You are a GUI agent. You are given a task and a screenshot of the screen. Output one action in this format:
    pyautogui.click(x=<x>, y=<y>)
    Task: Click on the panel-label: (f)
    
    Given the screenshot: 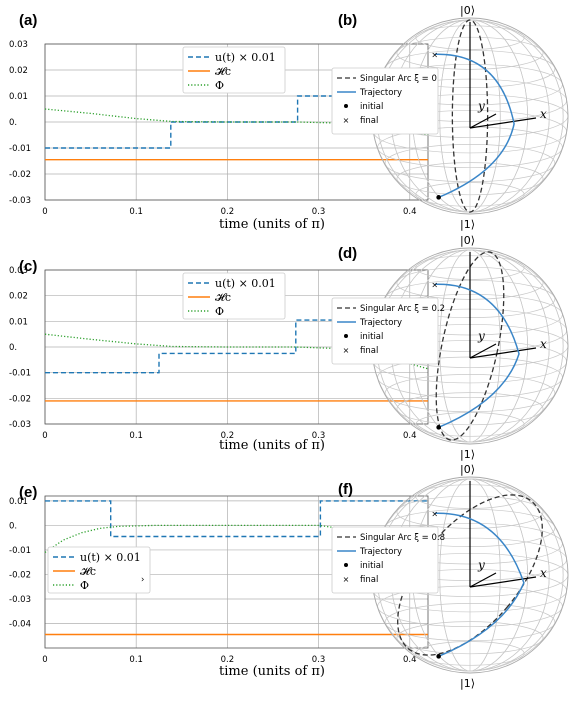 What is the action you would take?
    pyautogui.click(x=345, y=489)
    